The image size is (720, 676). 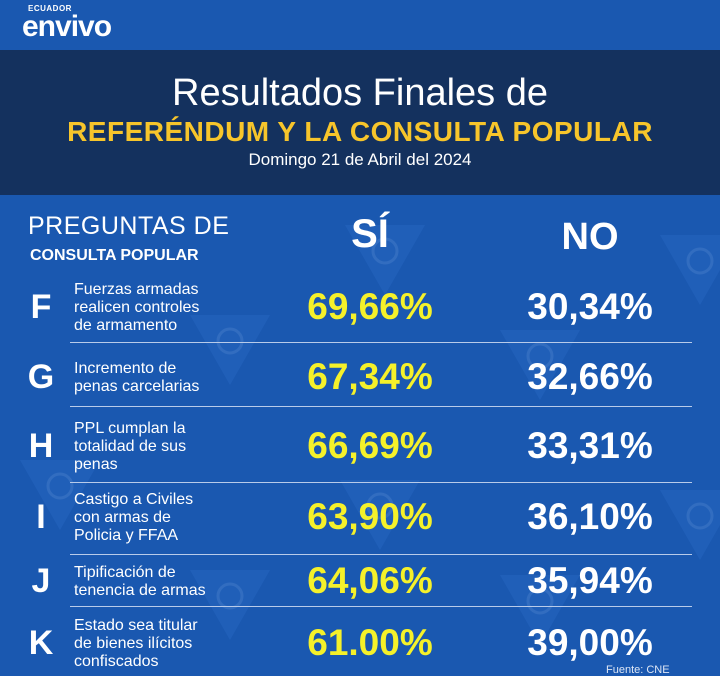 I want to click on no-percentage: 35,94%, so click(x=590, y=580).